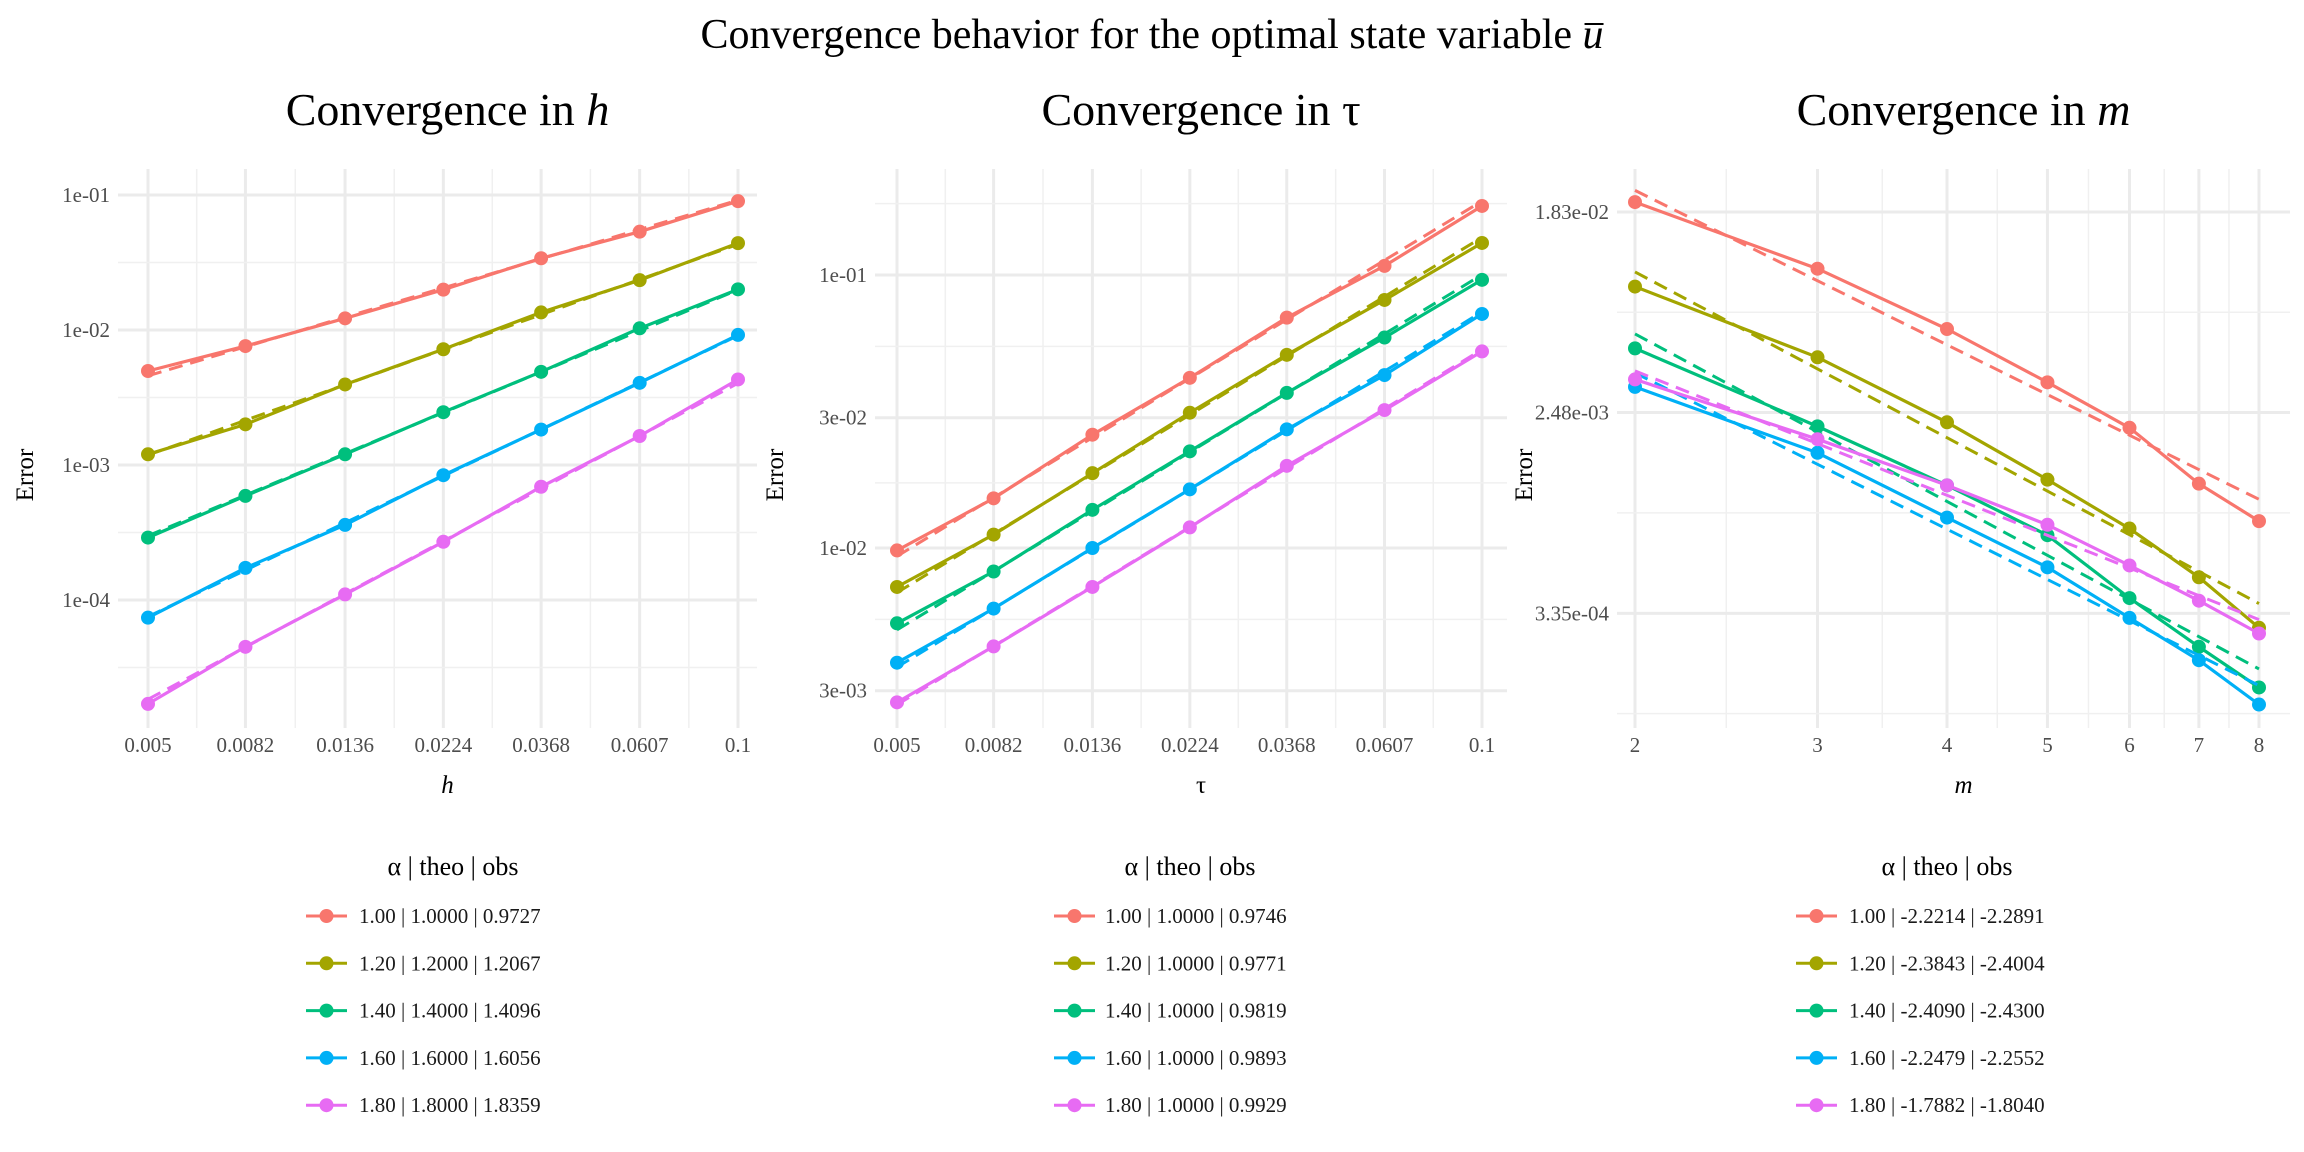 This screenshot has height=1152, width=2304. Describe the element at coordinates (1170, 1058) in the screenshot. I see `legend-item: 1.60 | 1.0000 | 0.9893` at that location.